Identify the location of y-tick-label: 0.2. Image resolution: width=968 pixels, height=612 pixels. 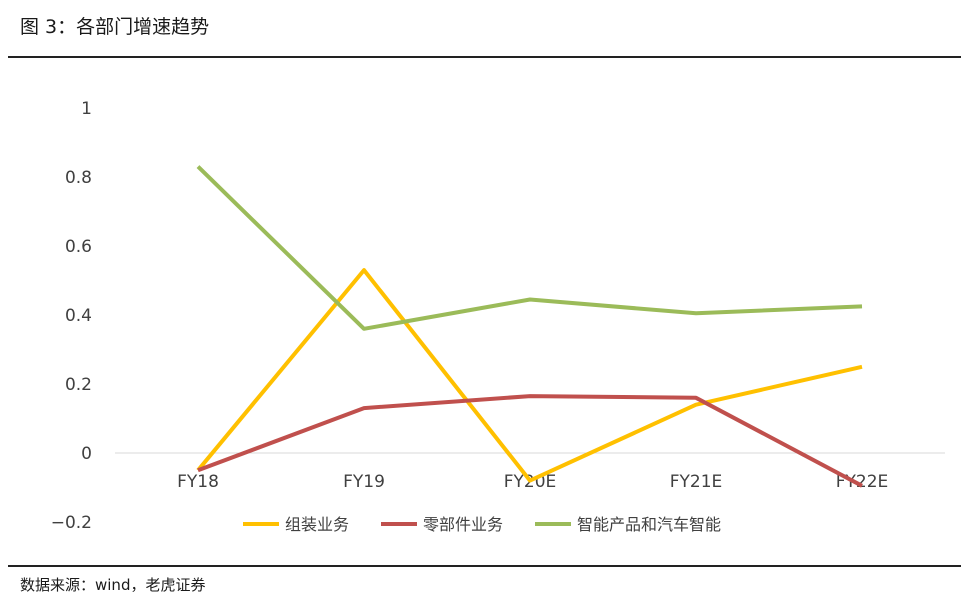
(78, 385).